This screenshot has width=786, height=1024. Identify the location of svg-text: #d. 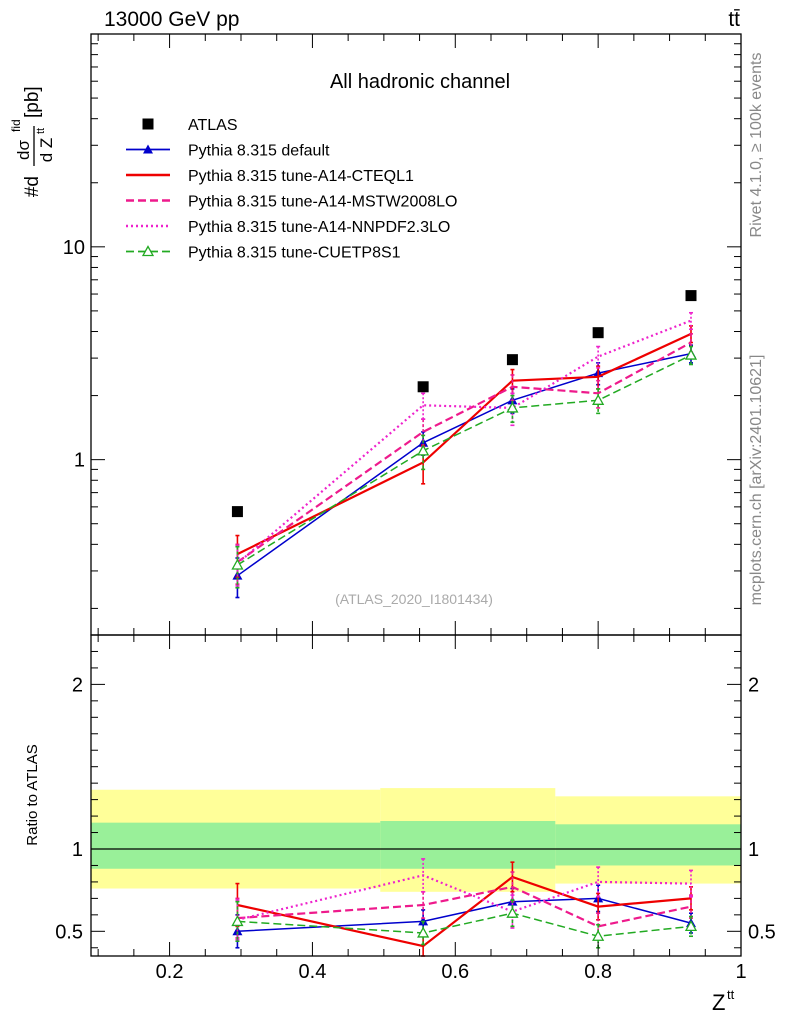
(32, 186).